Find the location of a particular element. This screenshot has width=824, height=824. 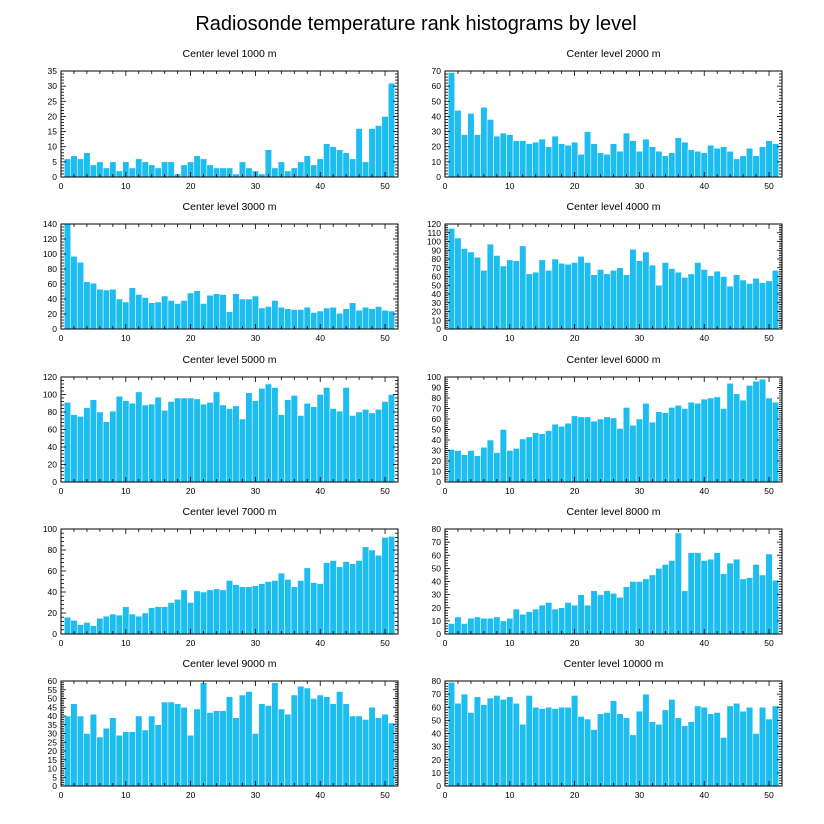

y-tick-label: 140 is located at coordinates (50, 224).